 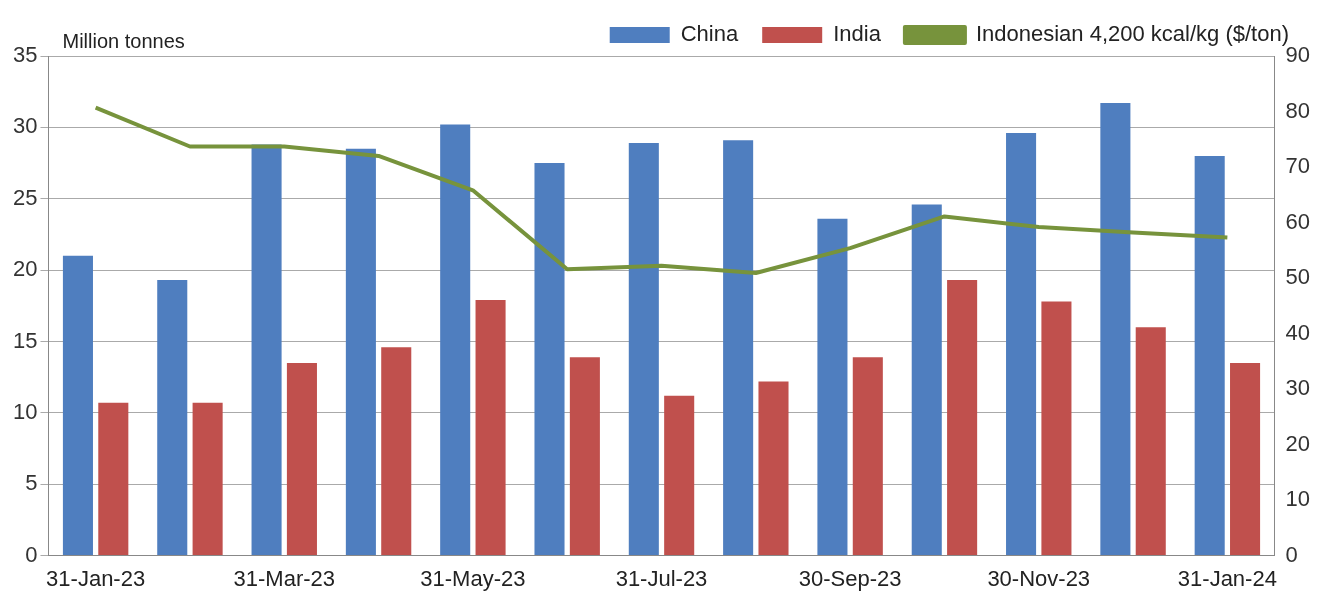 What do you see at coordinates (1227, 578) in the screenshot?
I see `x-tick-label: 31-Jan-24` at bounding box center [1227, 578].